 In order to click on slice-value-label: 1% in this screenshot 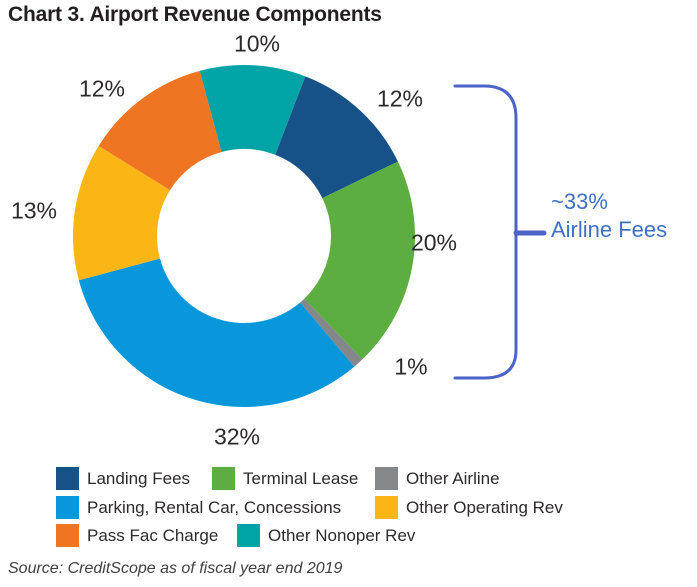, I will do `click(411, 366)`.